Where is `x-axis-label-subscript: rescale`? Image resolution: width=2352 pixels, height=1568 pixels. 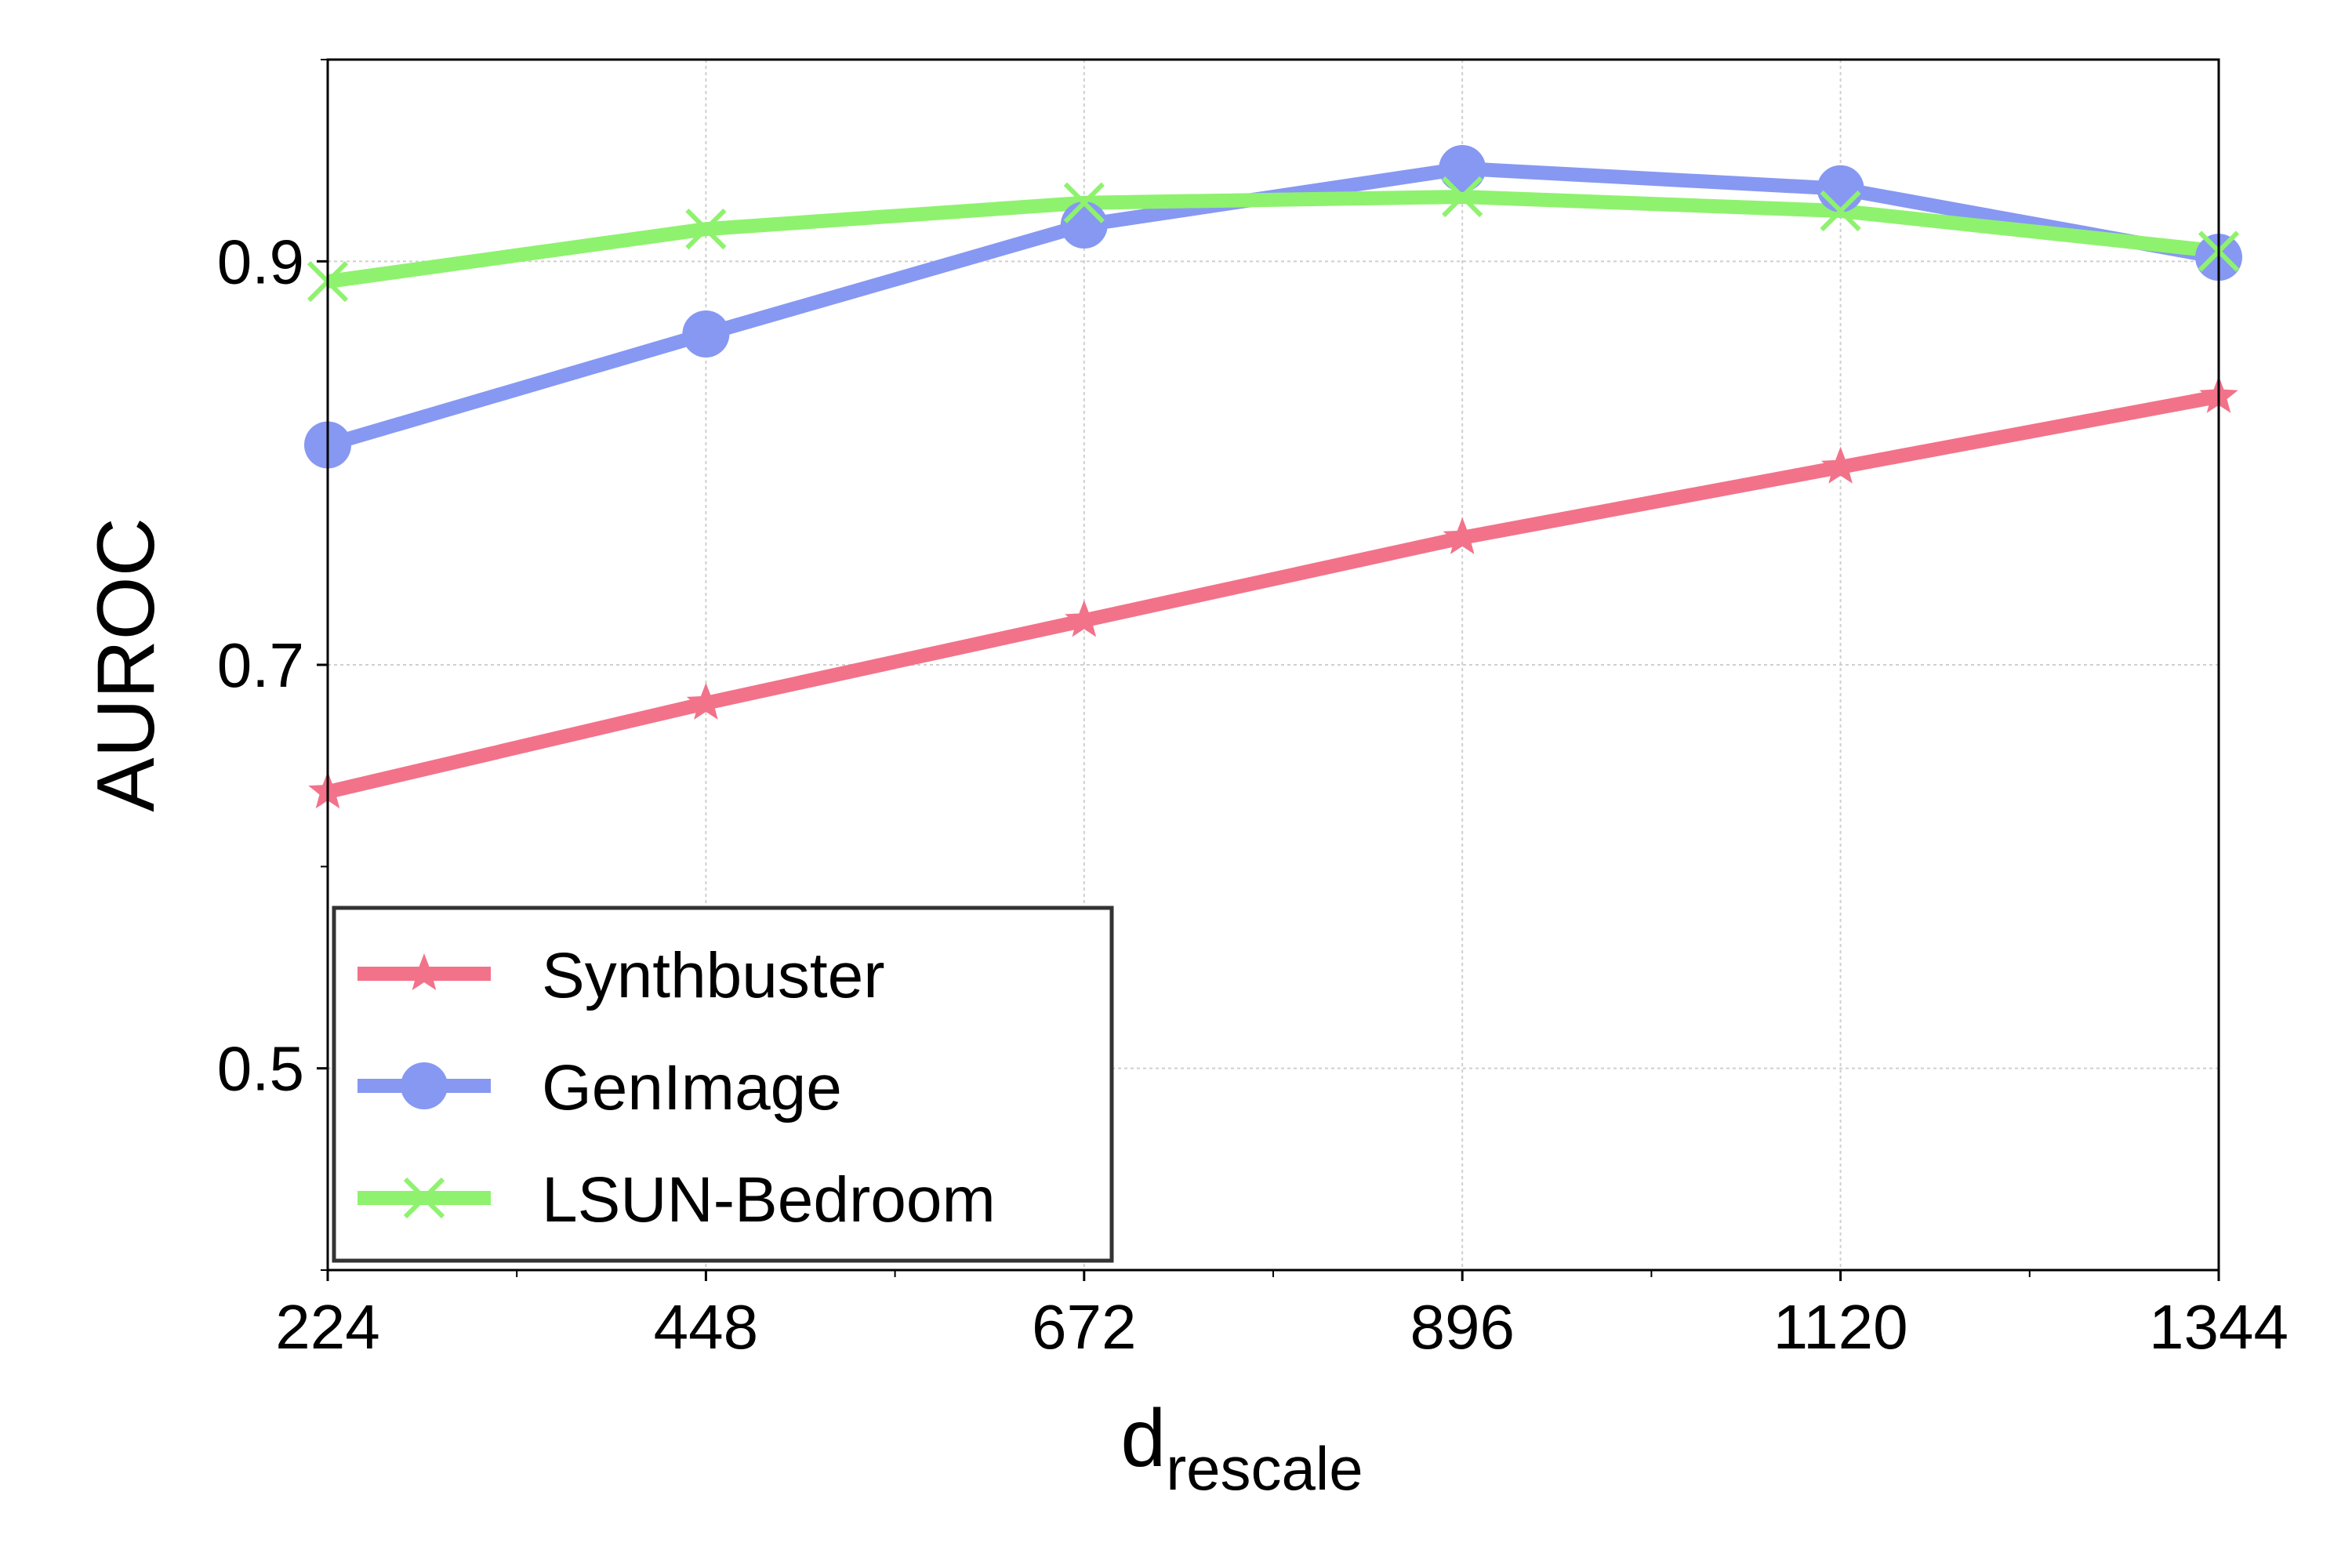 x-axis-label-subscript: rescale is located at coordinates (1264, 1468).